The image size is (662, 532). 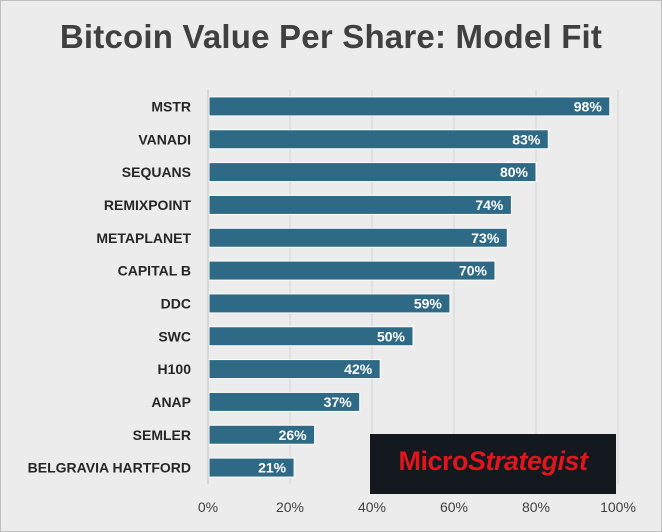 What do you see at coordinates (454, 507) in the screenshot?
I see `x-tick-label: 60%` at bounding box center [454, 507].